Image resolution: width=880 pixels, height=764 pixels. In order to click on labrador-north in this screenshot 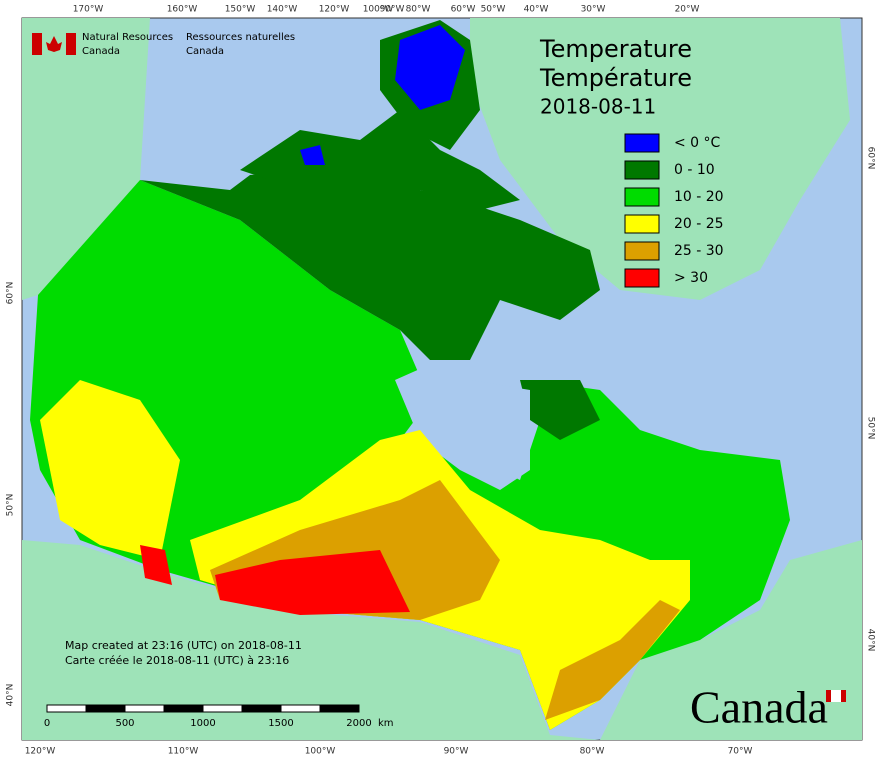, I will do `click(560, 410)`.